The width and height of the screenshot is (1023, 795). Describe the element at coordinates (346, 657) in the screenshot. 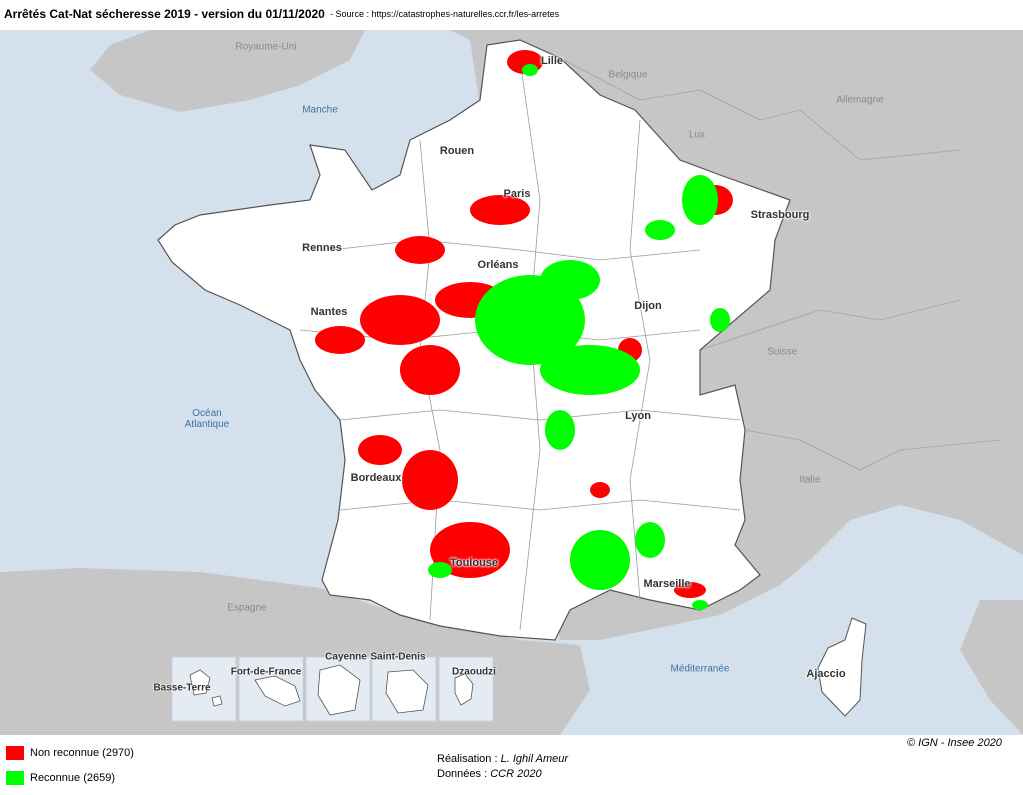

I see `inset-label: Cayenne` at that location.